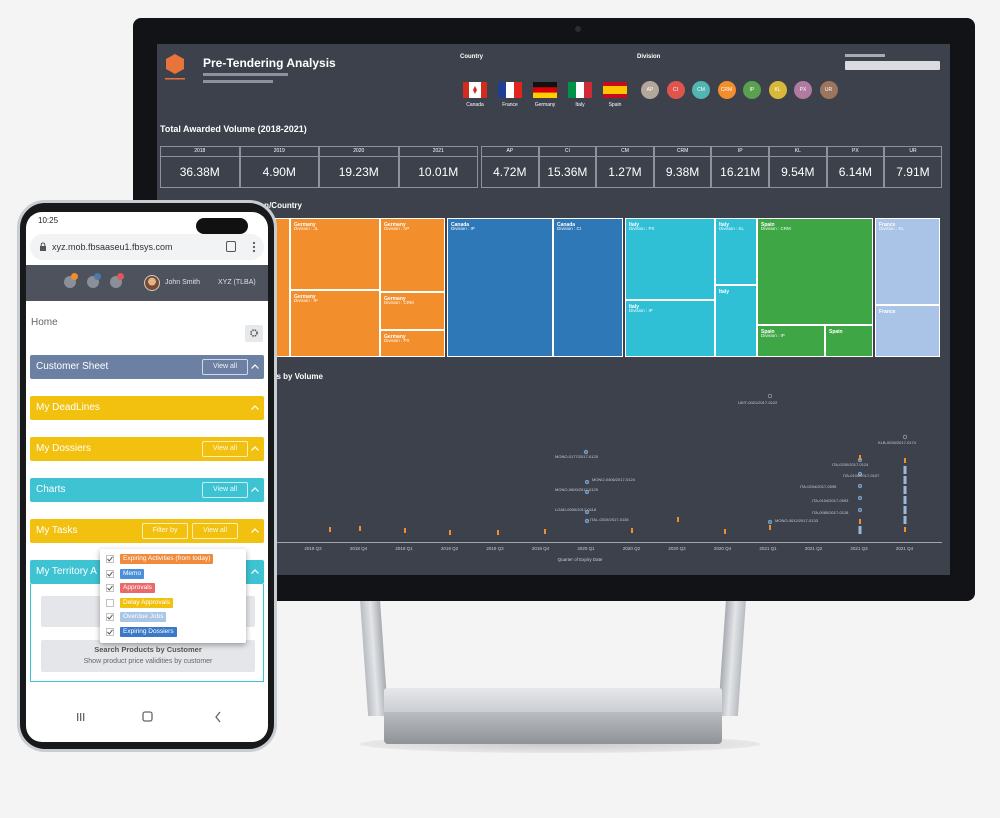 This screenshot has height=818, width=1000. What do you see at coordinates (828, 90) in the screenshot?
I see `division-chip: UR` at bounding box center [828, 90].